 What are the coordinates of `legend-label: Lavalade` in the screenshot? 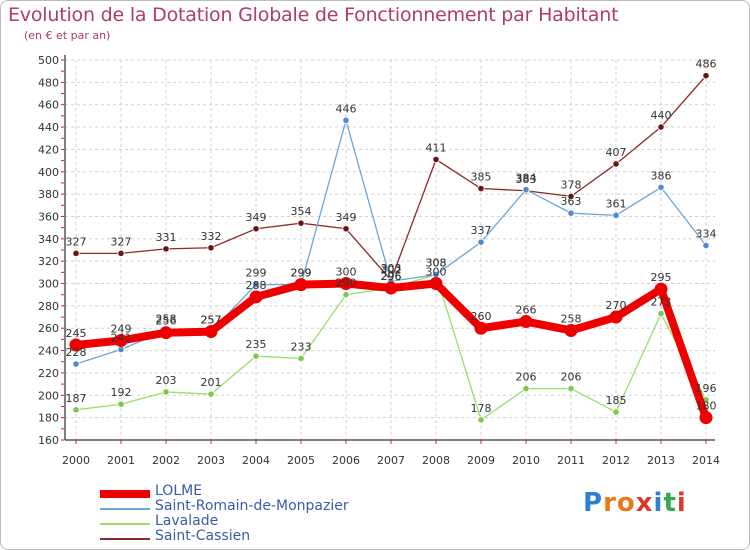 It's located at (187, 521).